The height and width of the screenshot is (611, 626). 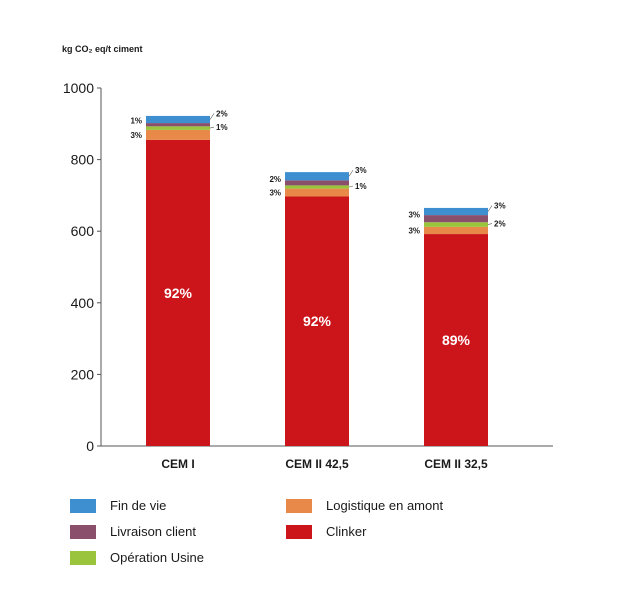 I want to click on y-tick-label: 1000, so click(x=78, y=88).